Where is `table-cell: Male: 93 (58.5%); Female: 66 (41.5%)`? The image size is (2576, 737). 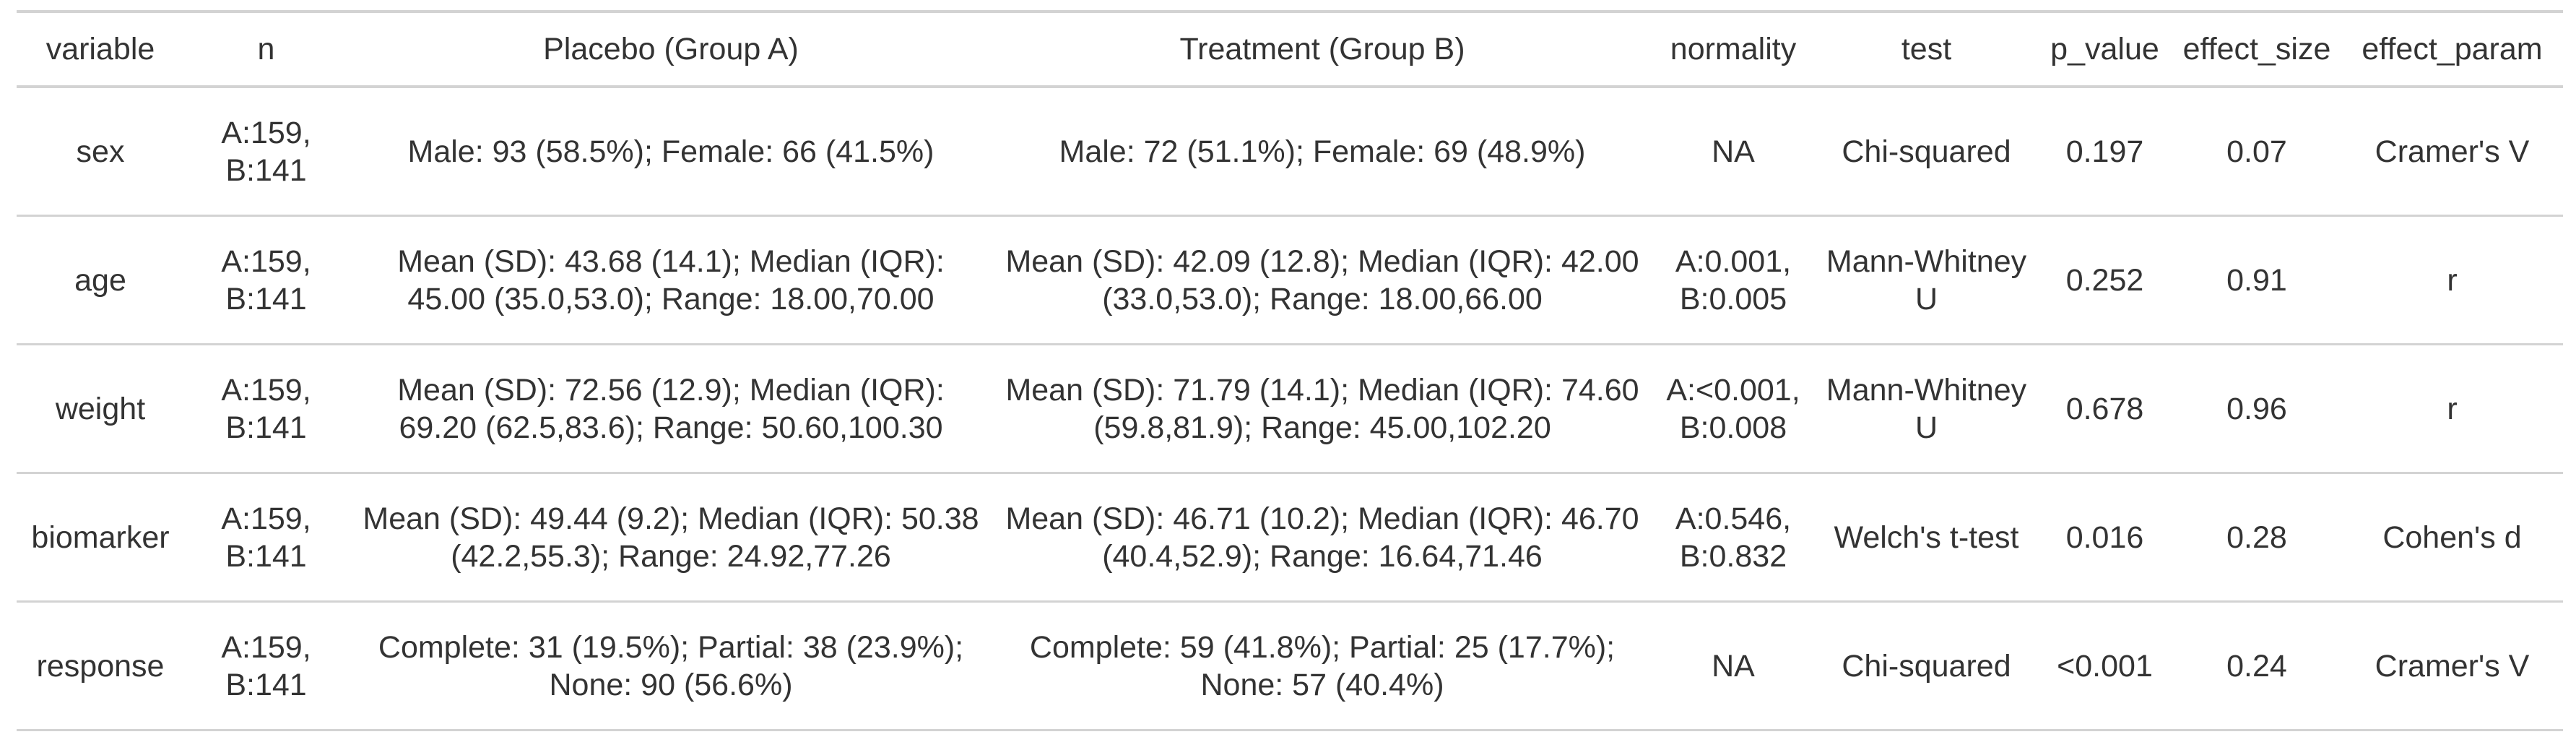 table-cell: Male: 93 (58.5%); Female: 66 (41.5%) is located at coordinates (671, 152).